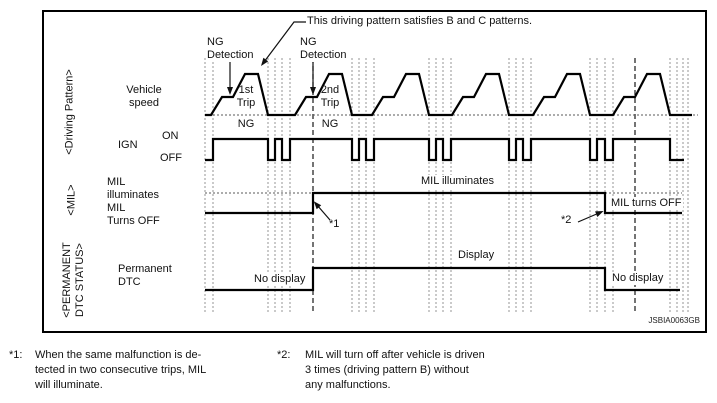  What do you see at coordinates (284, 42) in the screenshot?
I see `callout-arrow` at bounding box center [284, 42].